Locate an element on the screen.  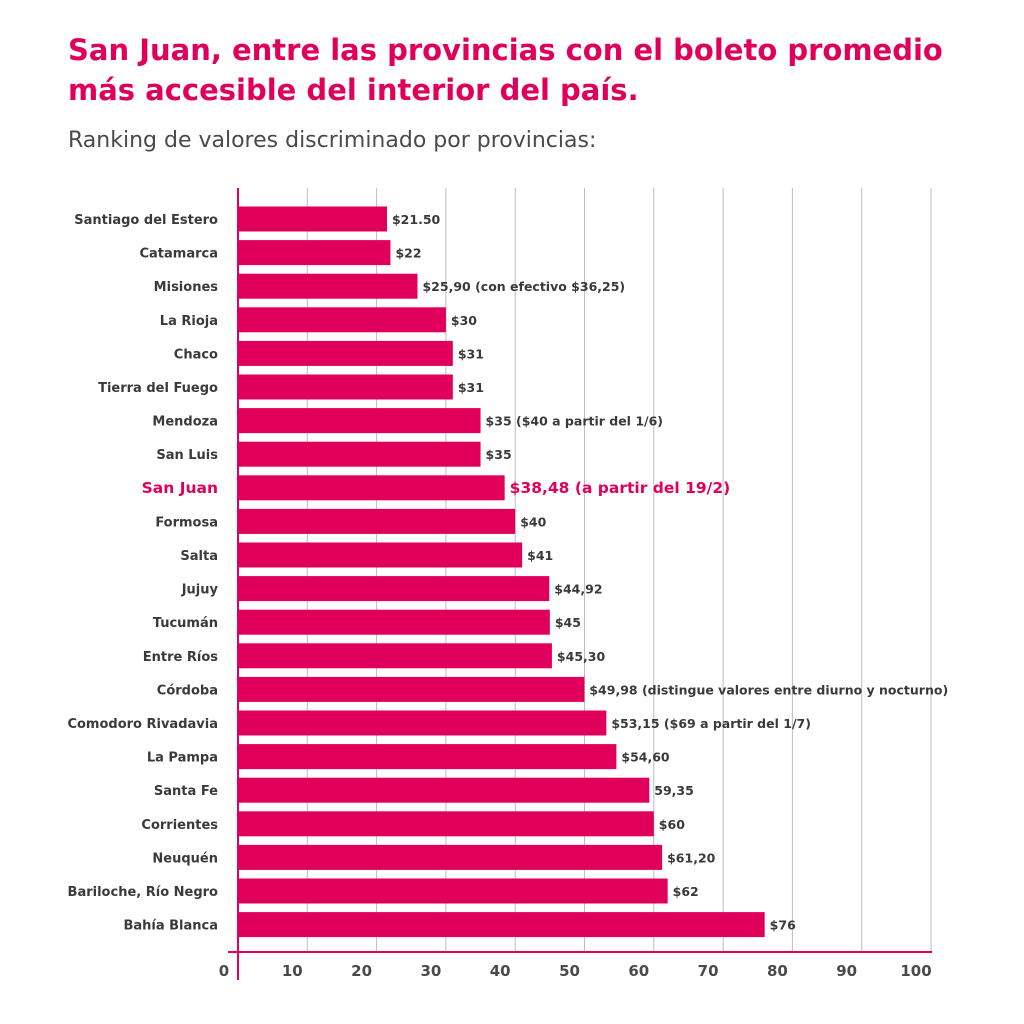
x-tick-label-70: 70 is located at coordinates (708, 971).